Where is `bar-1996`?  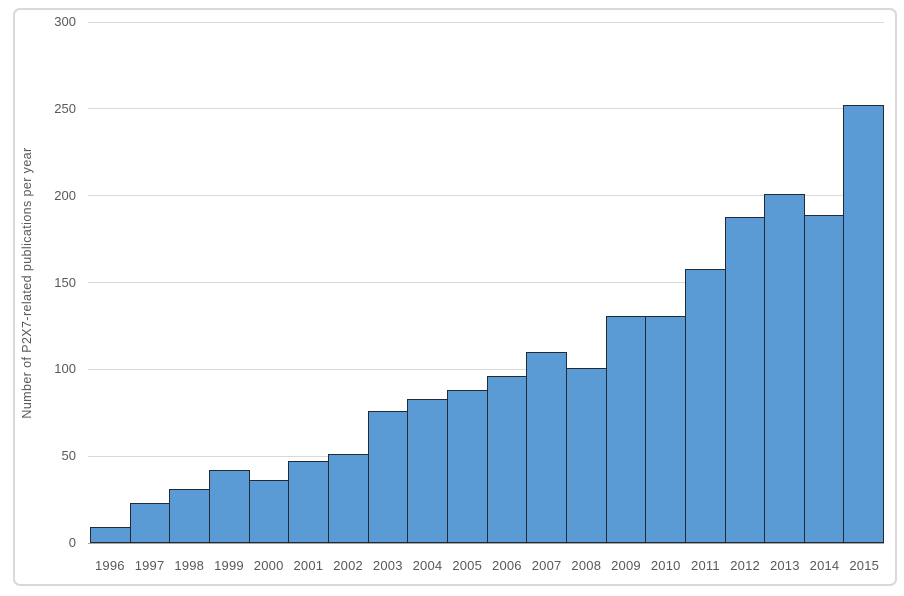 bar-1996 is located at coordinates (110, 535).